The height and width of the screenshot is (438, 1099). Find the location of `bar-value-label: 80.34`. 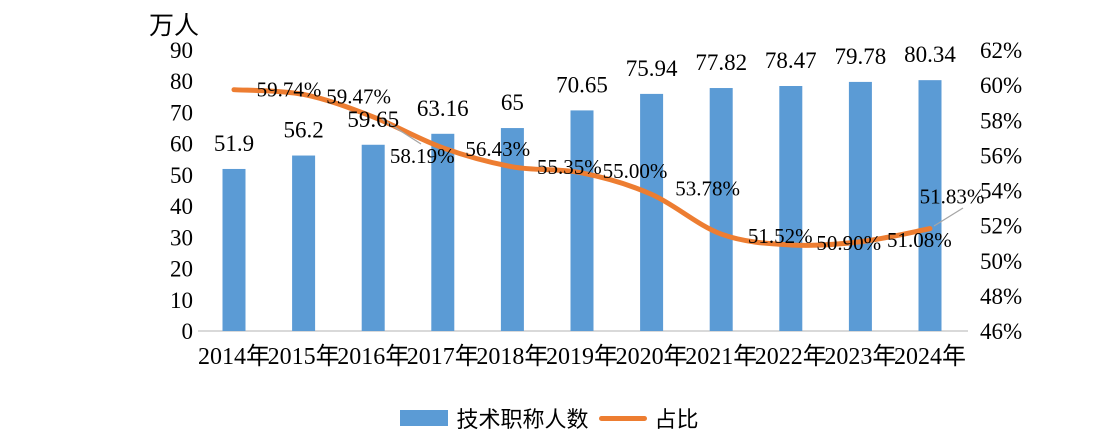

bar-value-label: 80.34 is located at coordinates (930, 54).